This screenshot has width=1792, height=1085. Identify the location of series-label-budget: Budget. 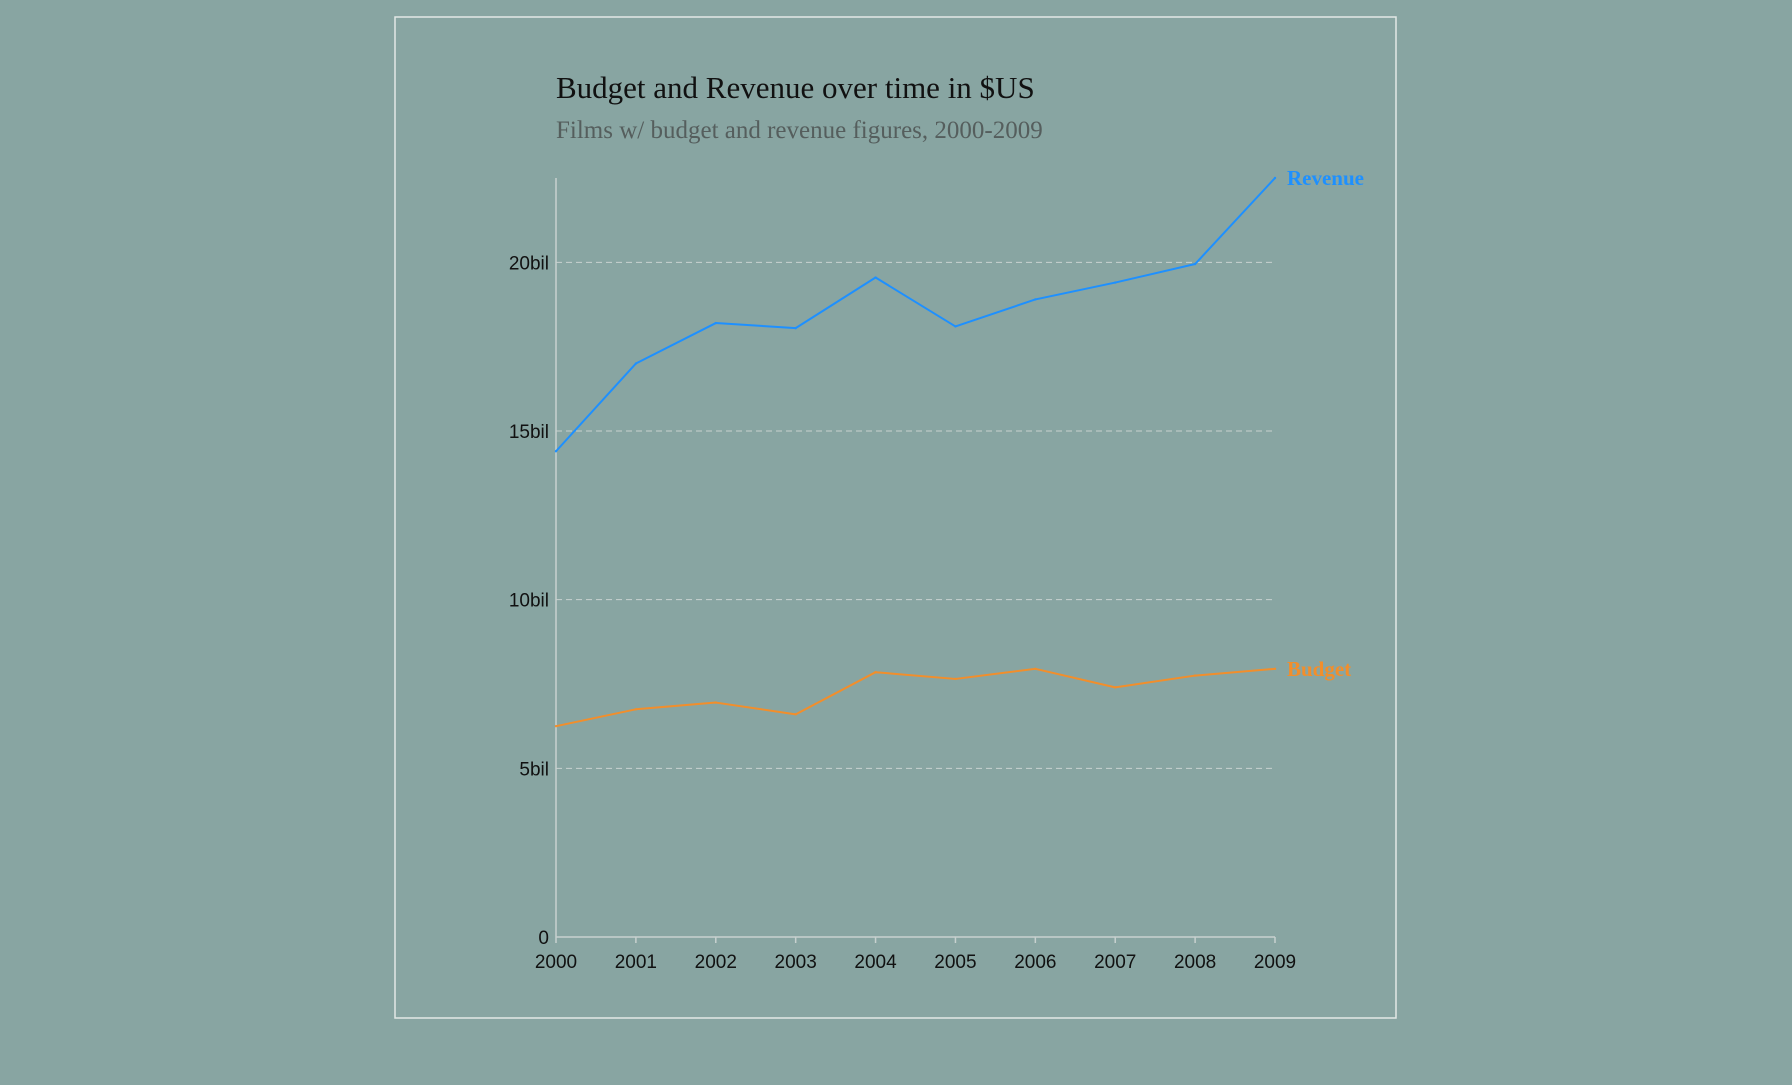
(1319, 669).